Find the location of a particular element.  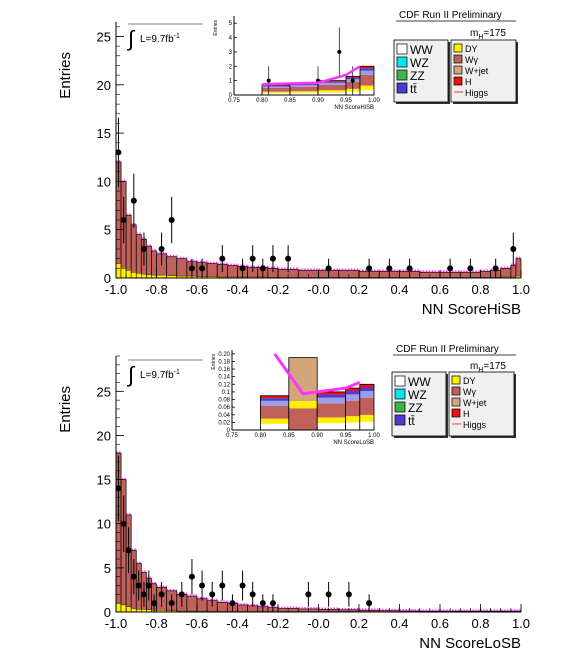

y-tick-label: 15 is located at coordinates (104, 133).